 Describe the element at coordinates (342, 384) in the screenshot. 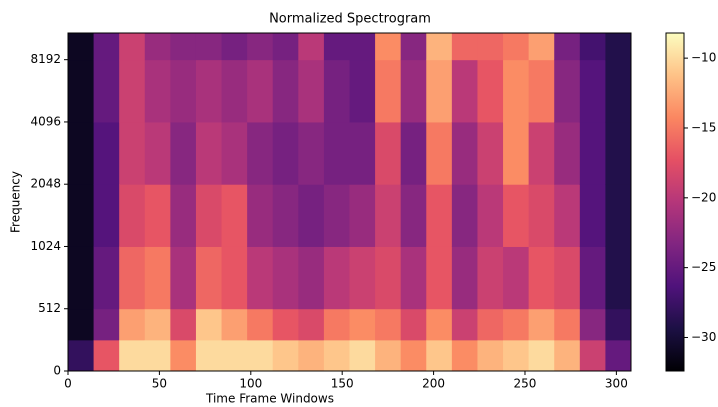

I see `x-tick-label: 150` at that location.